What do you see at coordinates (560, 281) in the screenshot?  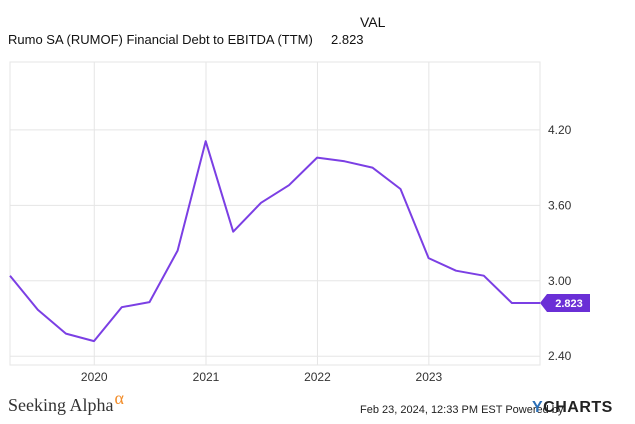 I see `y-tick-label: 3.00` at bounding box center [560, 281].